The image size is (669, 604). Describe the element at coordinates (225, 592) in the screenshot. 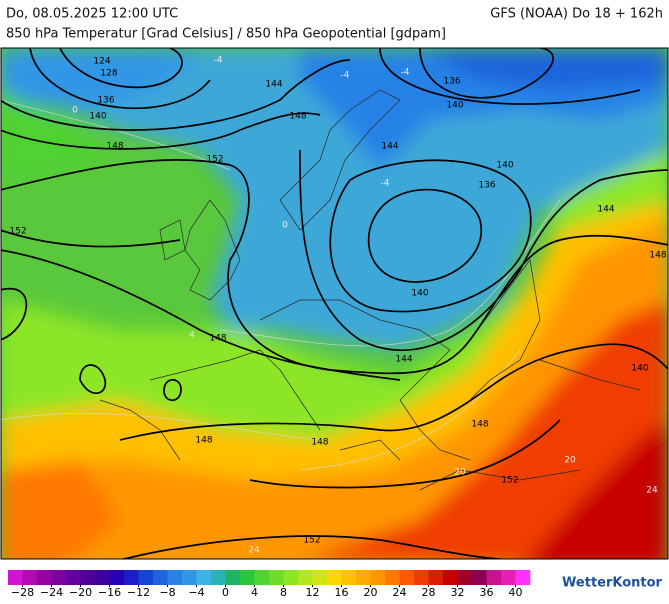

I see `colorbar-tick-label: 0` at that location.